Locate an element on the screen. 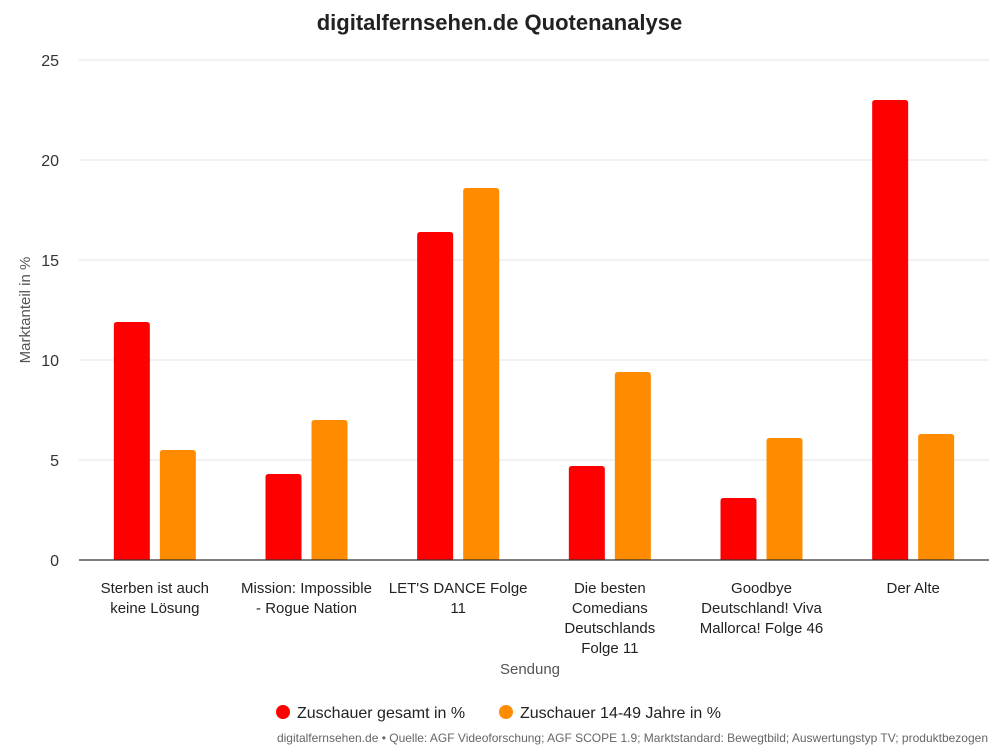  y-tick-label: 20 is located at coordinates (50, 161).